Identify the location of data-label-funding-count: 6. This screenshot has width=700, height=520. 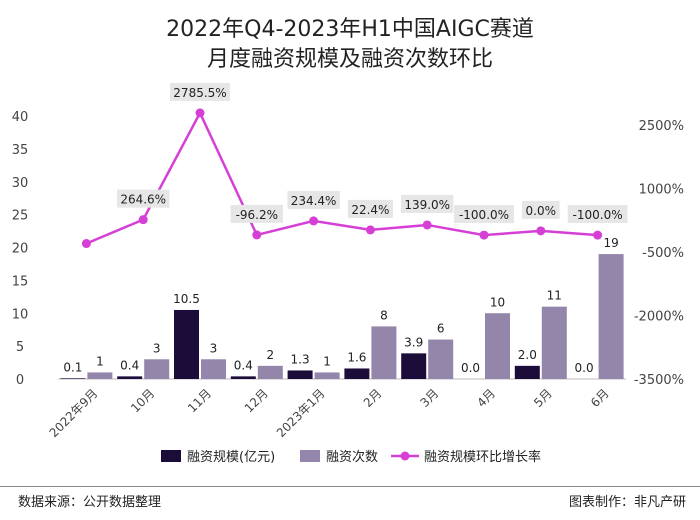
(441, 329).